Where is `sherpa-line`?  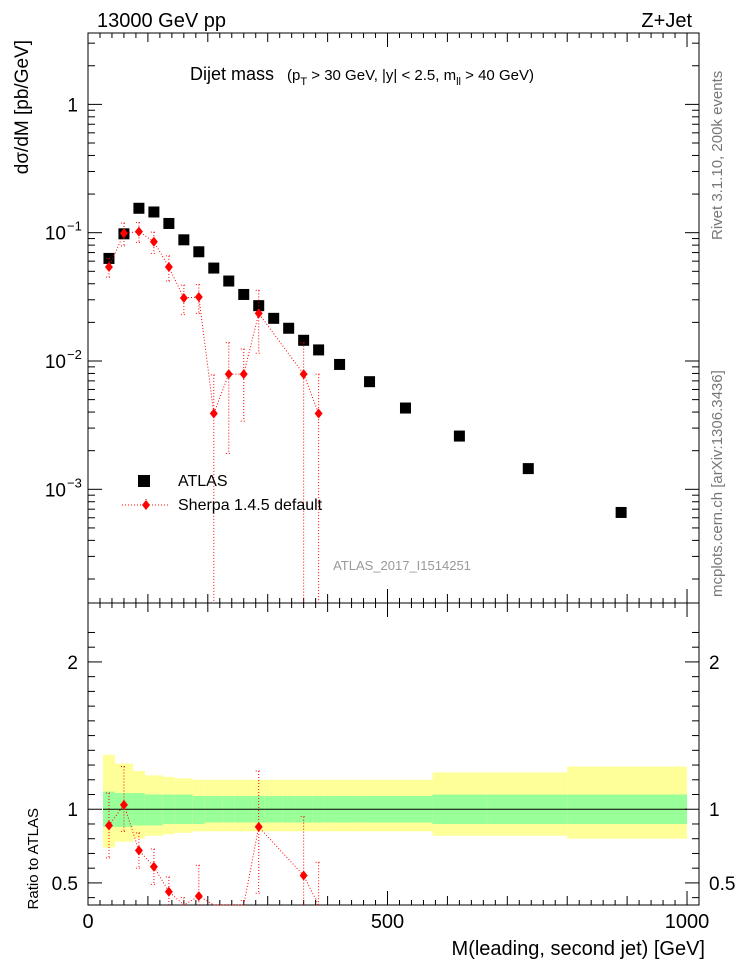 sherpa-line is located at coordinates (214, 322).